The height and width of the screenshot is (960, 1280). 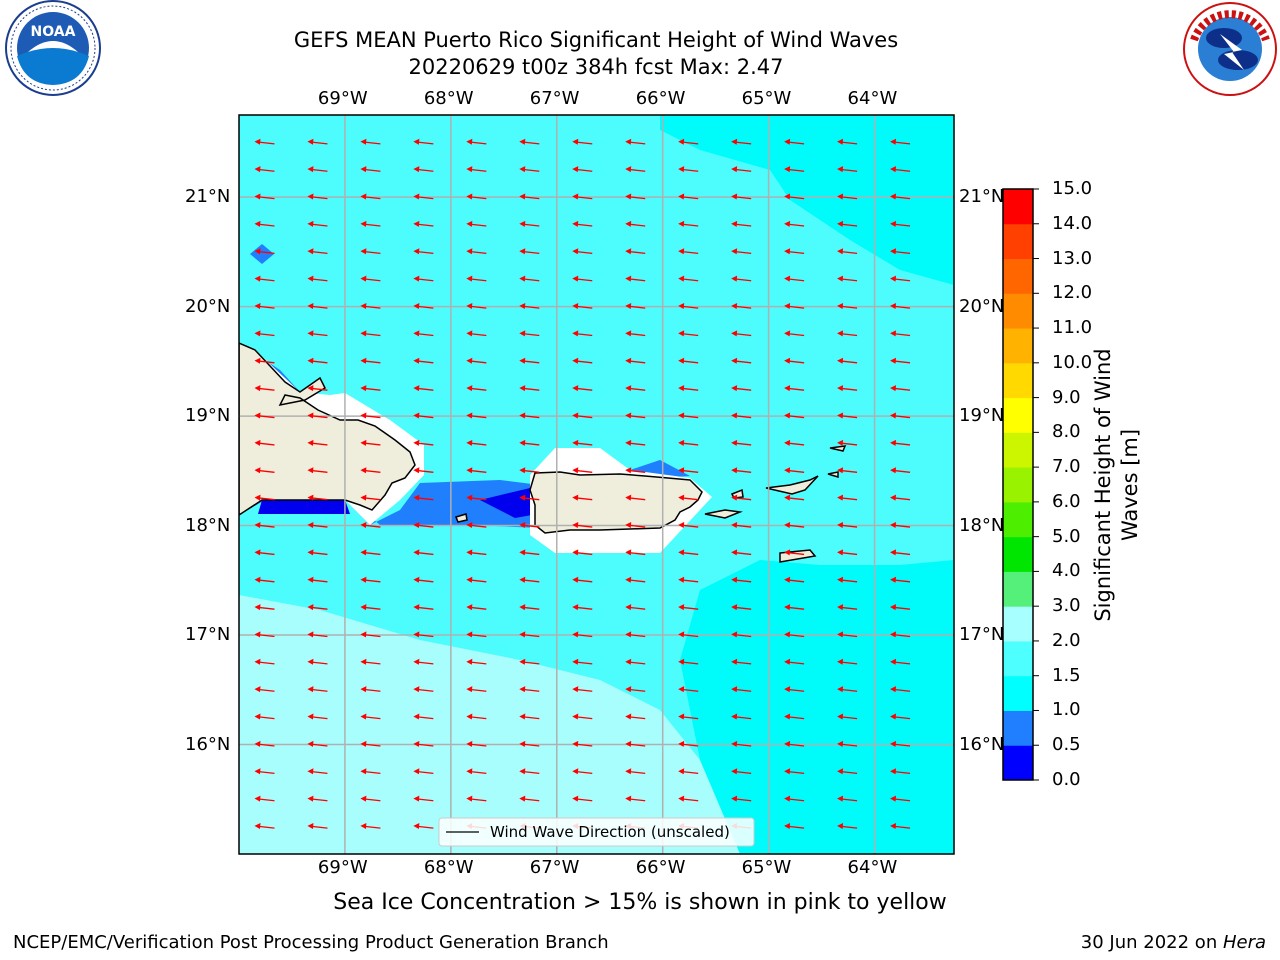 What do you see at coordinates (792, 485) in the screenshot?
I see `virgin-islands` at bounding box center [792, 485].